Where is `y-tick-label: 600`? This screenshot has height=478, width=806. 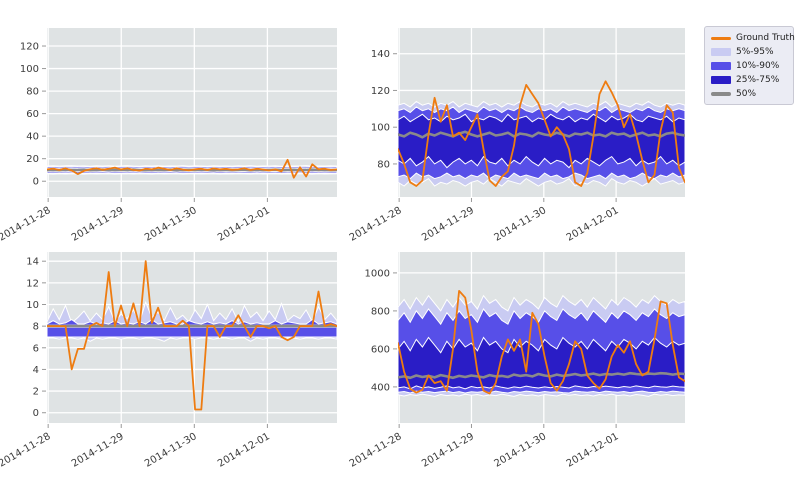
y-tick-label: 600 is located at coordinates (380, 349).